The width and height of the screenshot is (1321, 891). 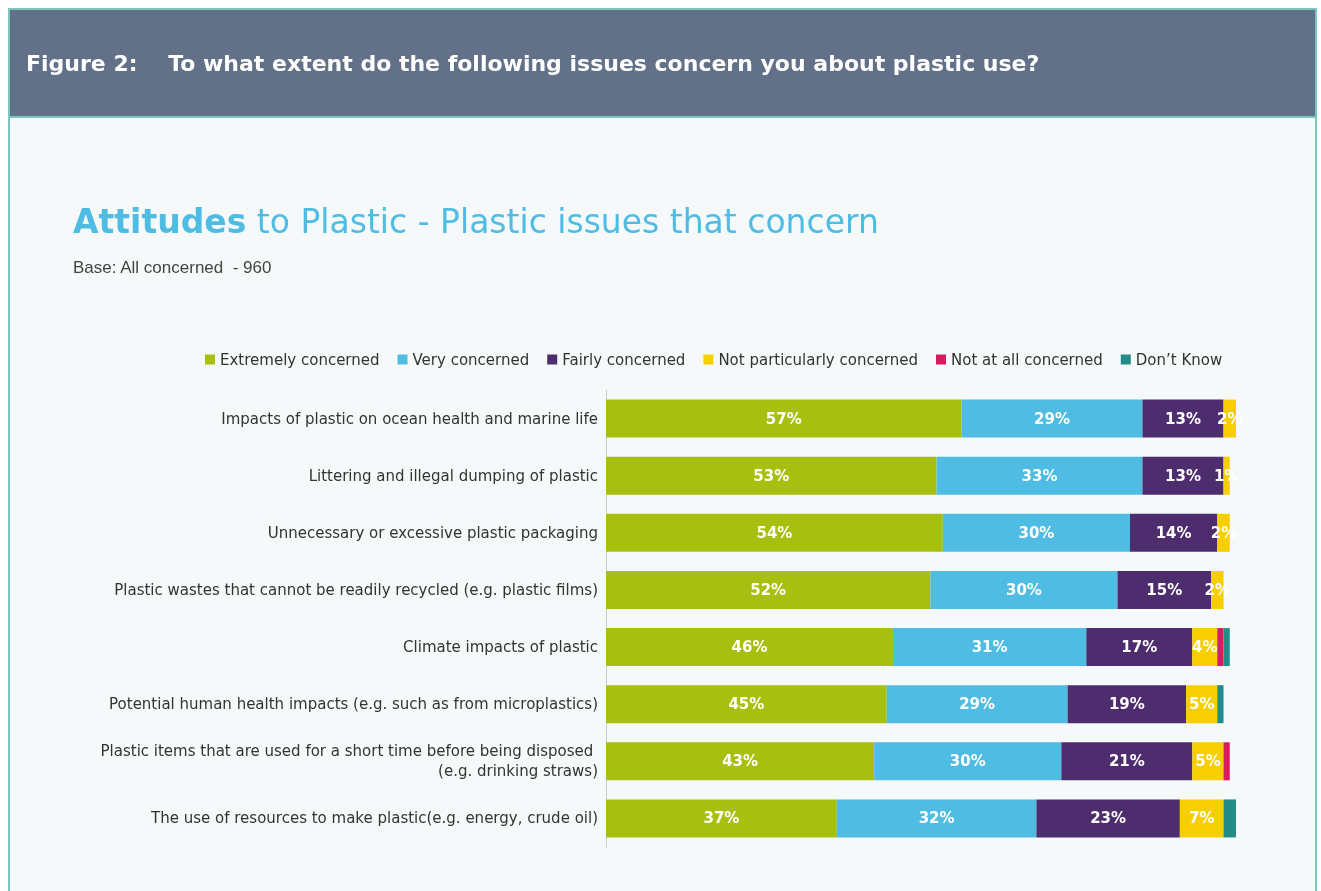 I want to click on data-label: 17%, so click(x=1139, y=647).